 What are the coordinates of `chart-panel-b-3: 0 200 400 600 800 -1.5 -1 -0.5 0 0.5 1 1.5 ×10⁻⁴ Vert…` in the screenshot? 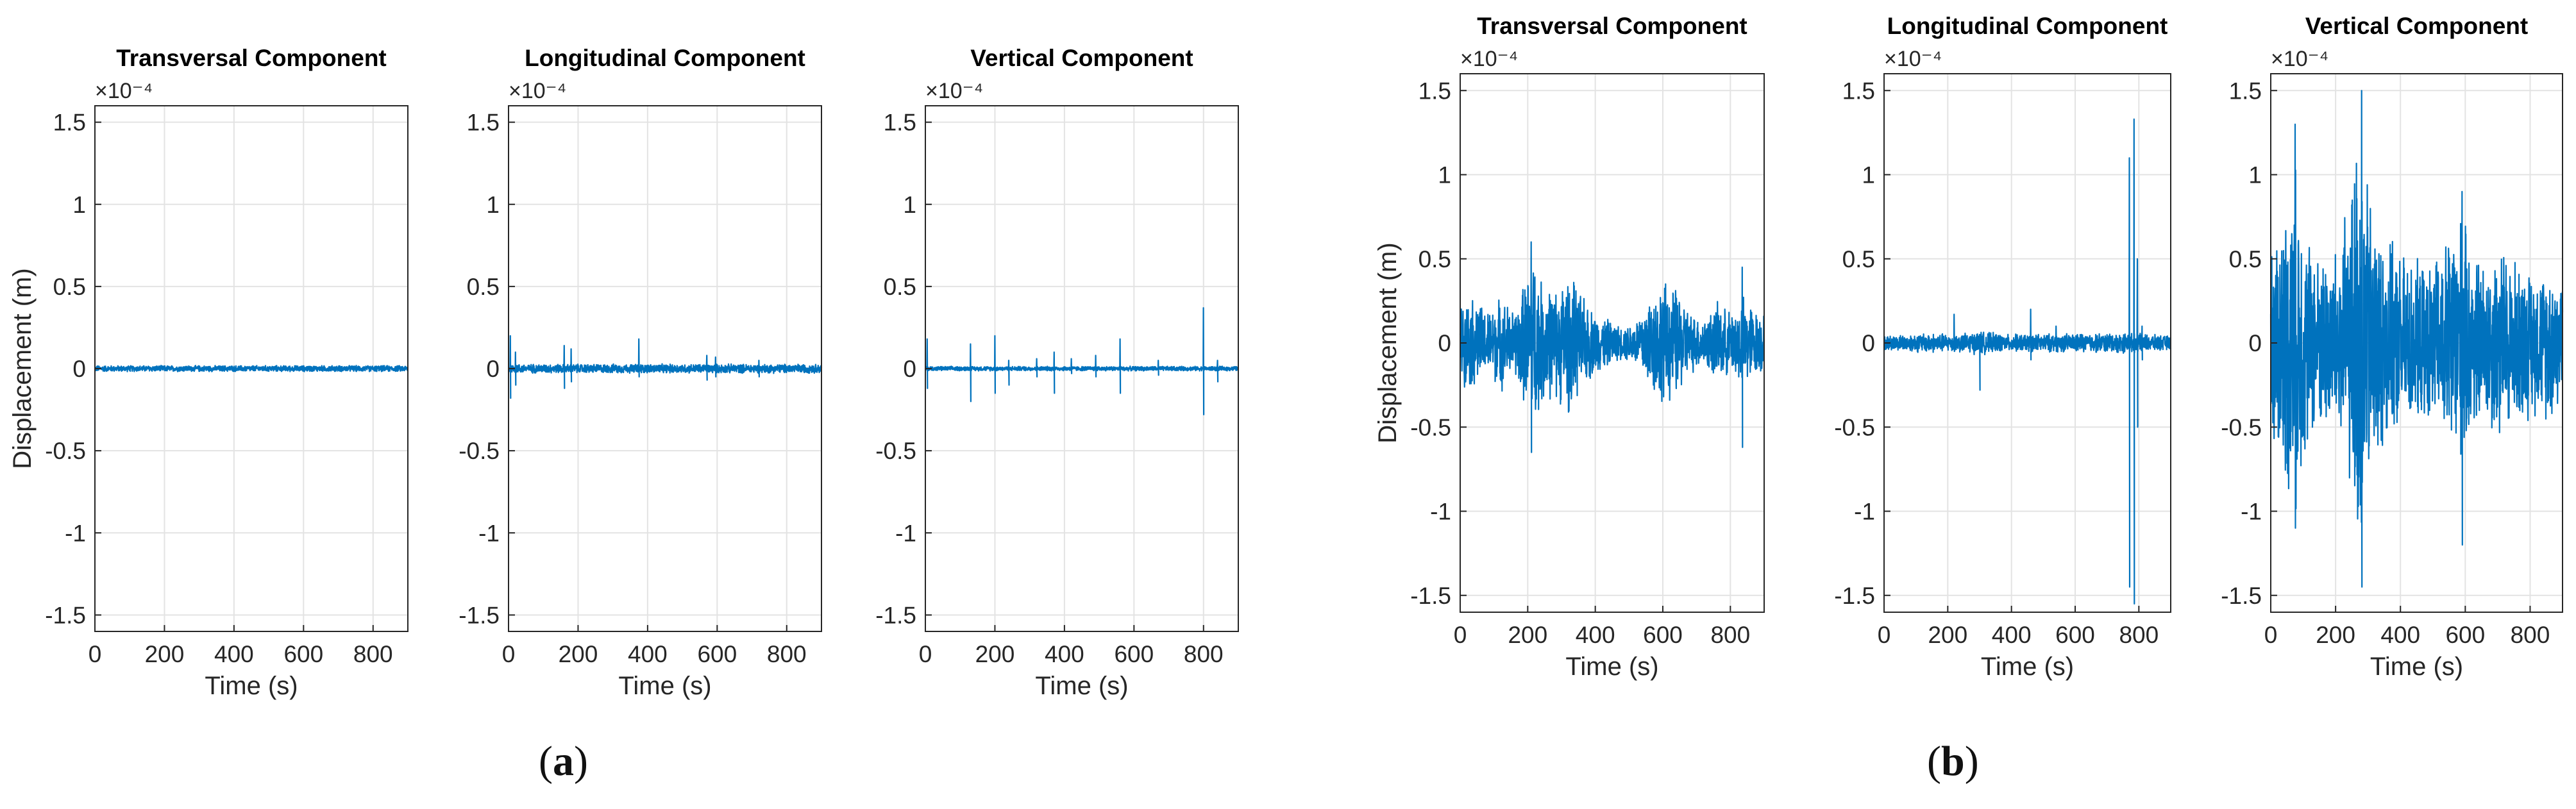 It's located at (2392, 347).